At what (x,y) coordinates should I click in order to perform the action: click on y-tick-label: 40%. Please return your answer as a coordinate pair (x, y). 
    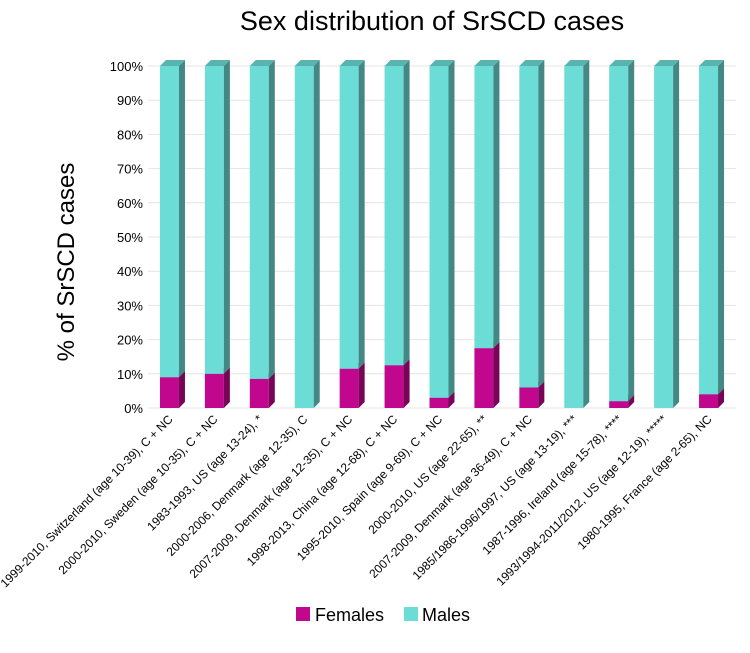
    Looking at the image, I should click on (130, 271).